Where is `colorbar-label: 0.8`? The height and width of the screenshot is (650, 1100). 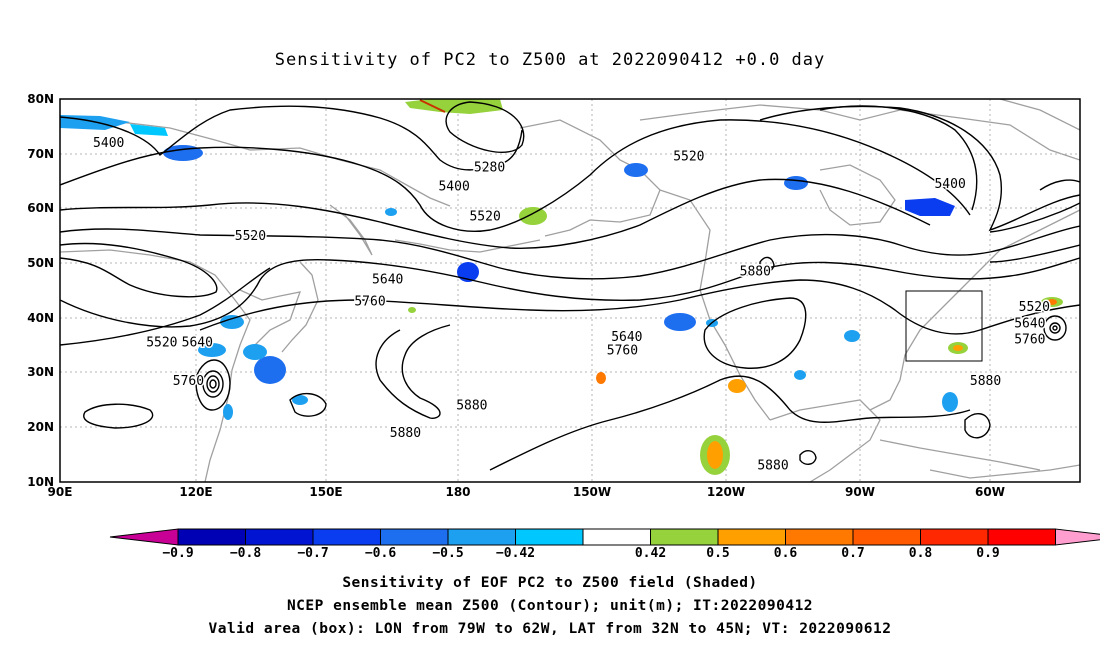
colorbar-label: 0.8 is located at coordinates (921, 553).